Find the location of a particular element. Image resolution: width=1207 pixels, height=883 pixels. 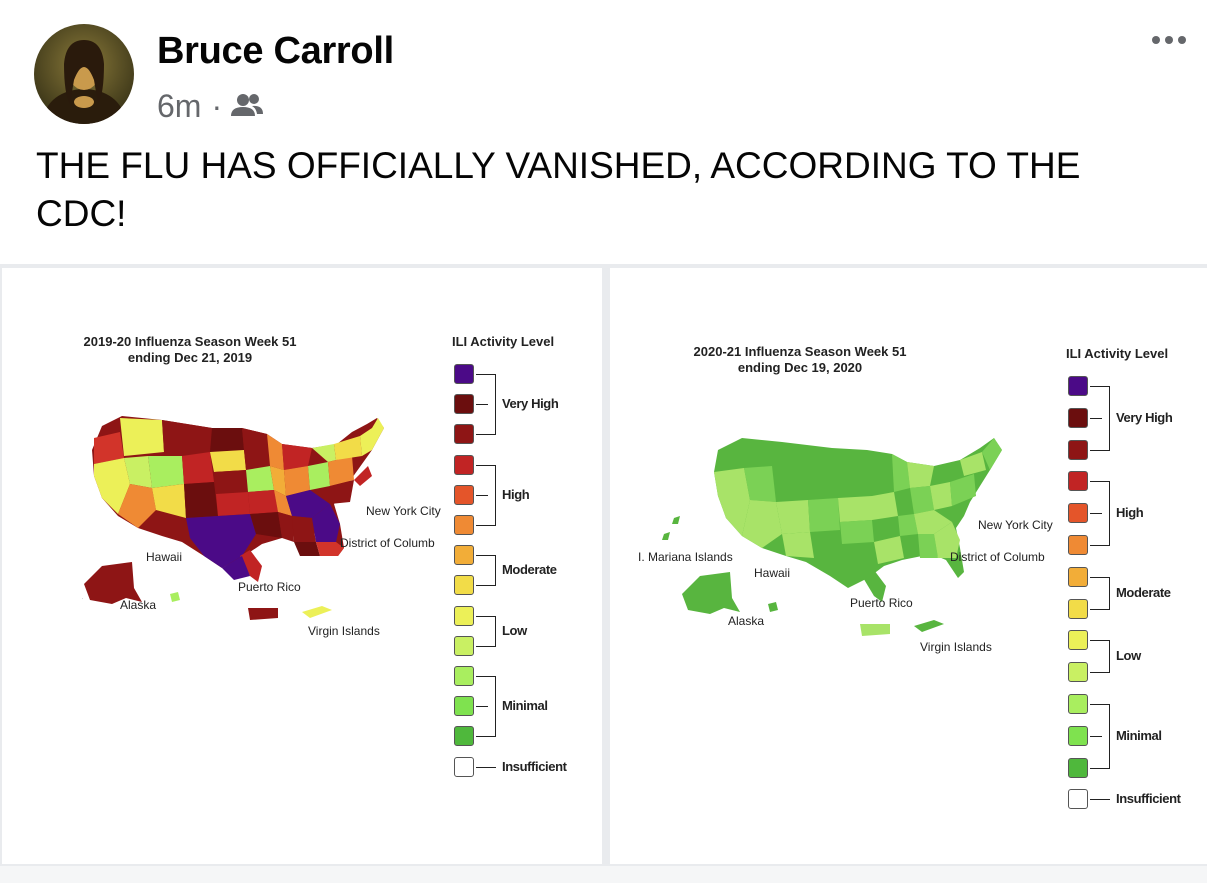

map-title-line1: 2019-20 Influenza Season Week 51 is located at coordinates (190, 341).